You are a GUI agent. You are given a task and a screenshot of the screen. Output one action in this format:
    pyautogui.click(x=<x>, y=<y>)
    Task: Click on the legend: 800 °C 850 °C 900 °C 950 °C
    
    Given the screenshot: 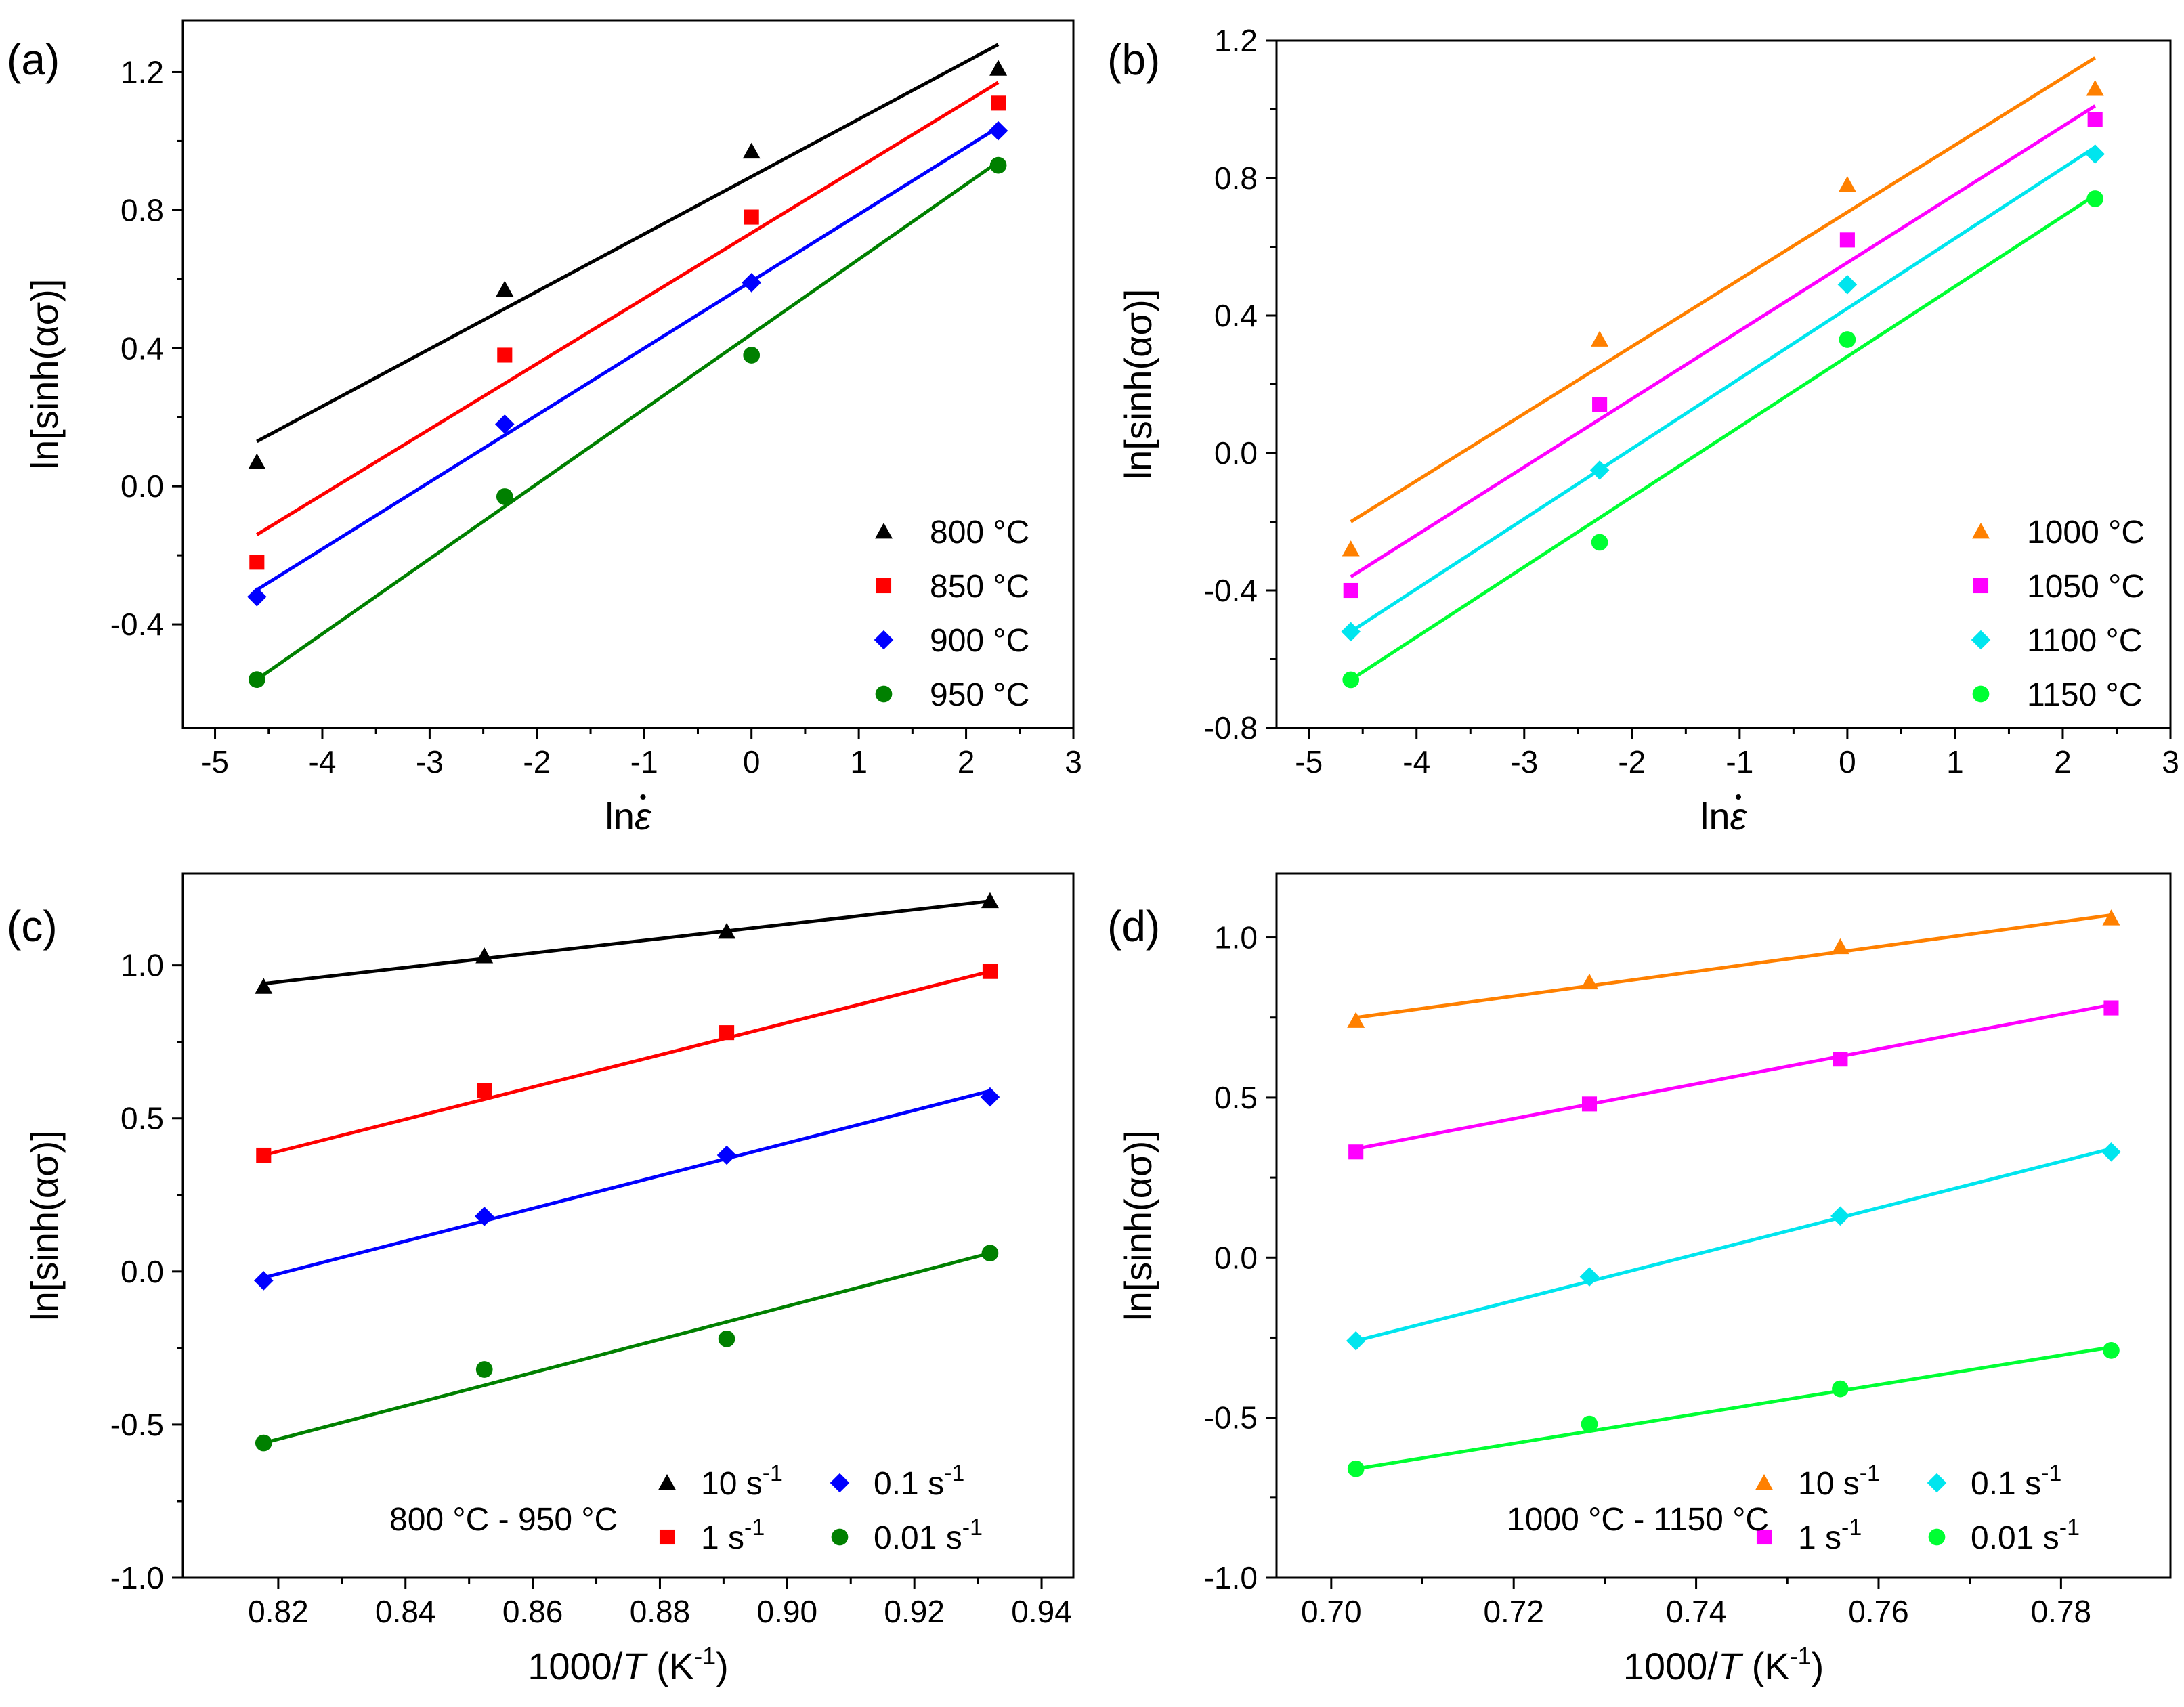 What is the action you would take?
    pyautogui.click(x=951, y=614)
    